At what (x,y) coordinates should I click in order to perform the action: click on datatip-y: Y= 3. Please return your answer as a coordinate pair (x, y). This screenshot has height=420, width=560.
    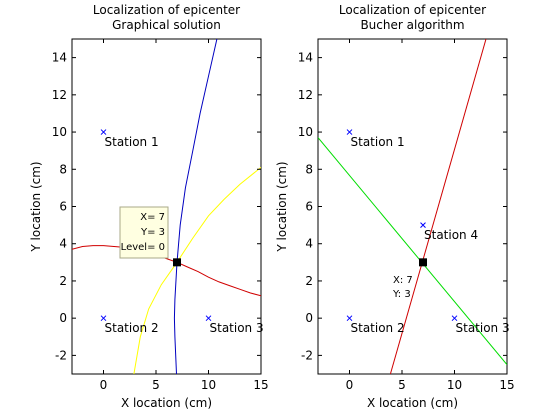
    Looking at the image, I should click on (152, 232).